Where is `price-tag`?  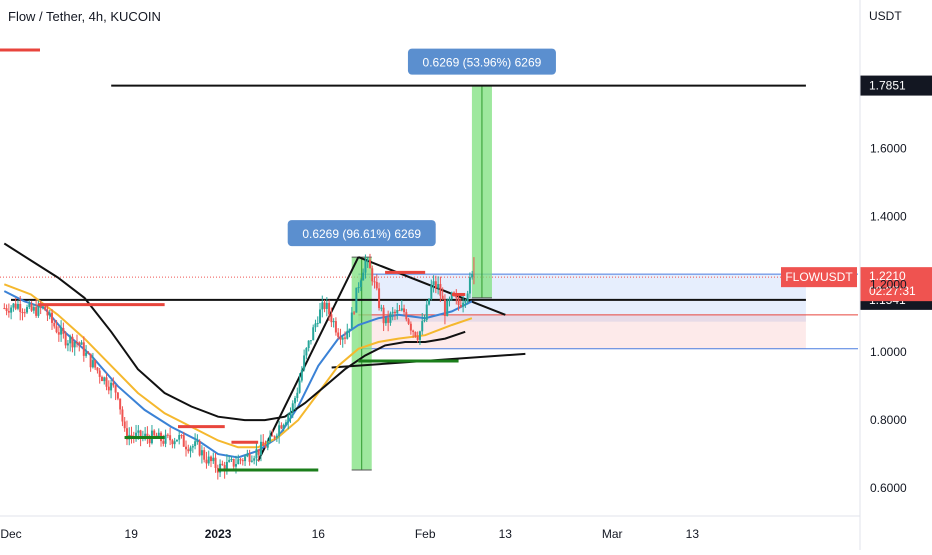
price-tag is located at coordinates (896, 85).